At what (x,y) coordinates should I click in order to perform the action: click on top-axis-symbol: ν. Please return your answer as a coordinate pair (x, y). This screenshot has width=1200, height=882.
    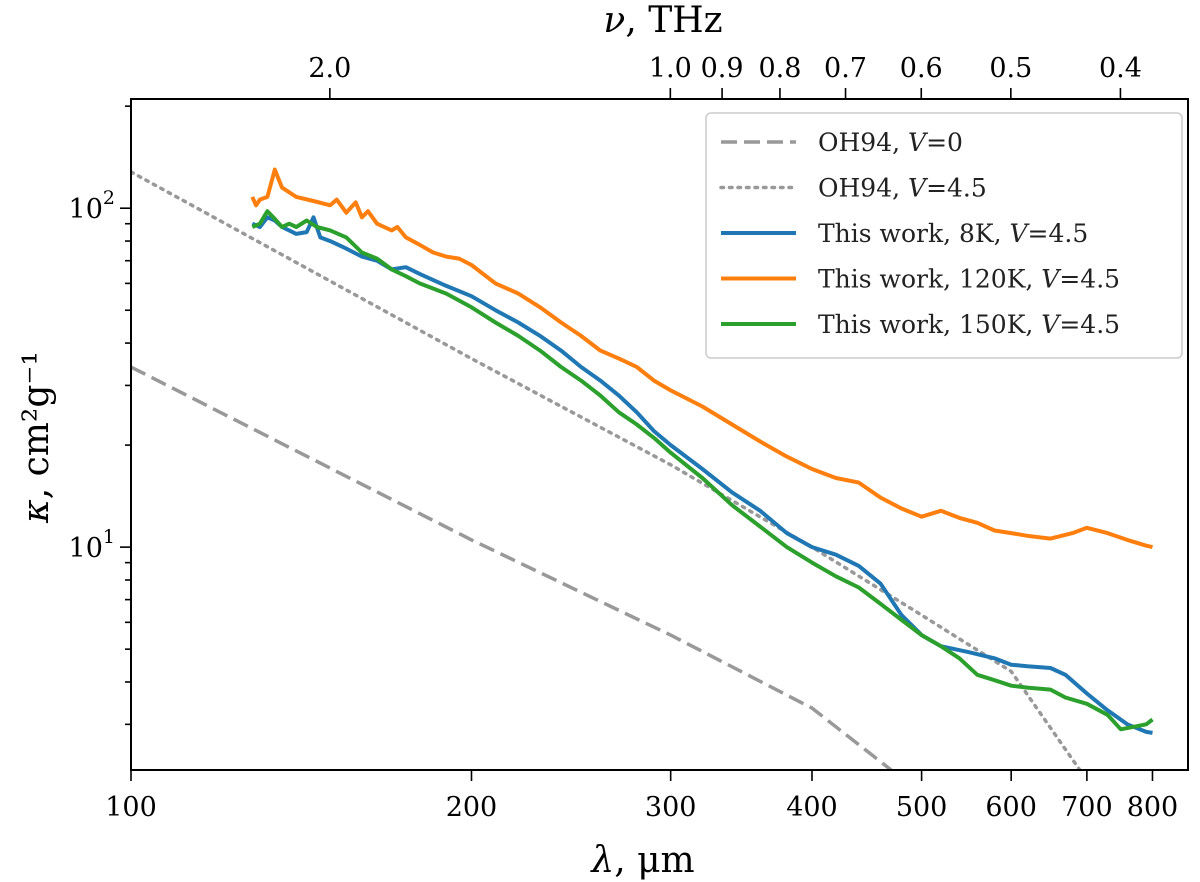
    Looking at the image, I should click on (614, 20).